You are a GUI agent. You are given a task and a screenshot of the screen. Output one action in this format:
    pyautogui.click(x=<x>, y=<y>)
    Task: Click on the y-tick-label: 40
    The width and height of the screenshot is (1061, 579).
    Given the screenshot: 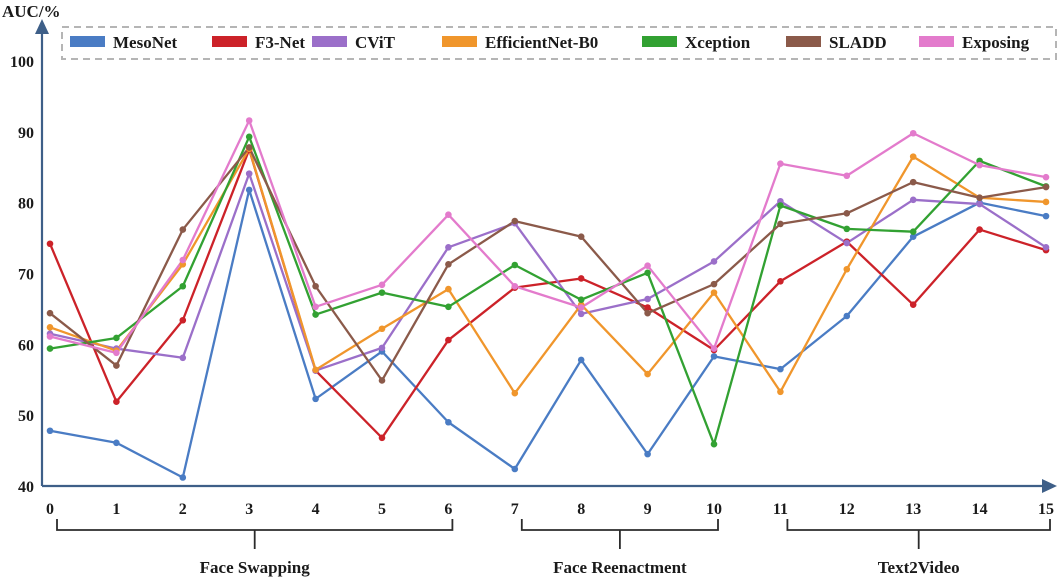 What is the action you would take?
    pyautogui.click(x=26, y=487)
    